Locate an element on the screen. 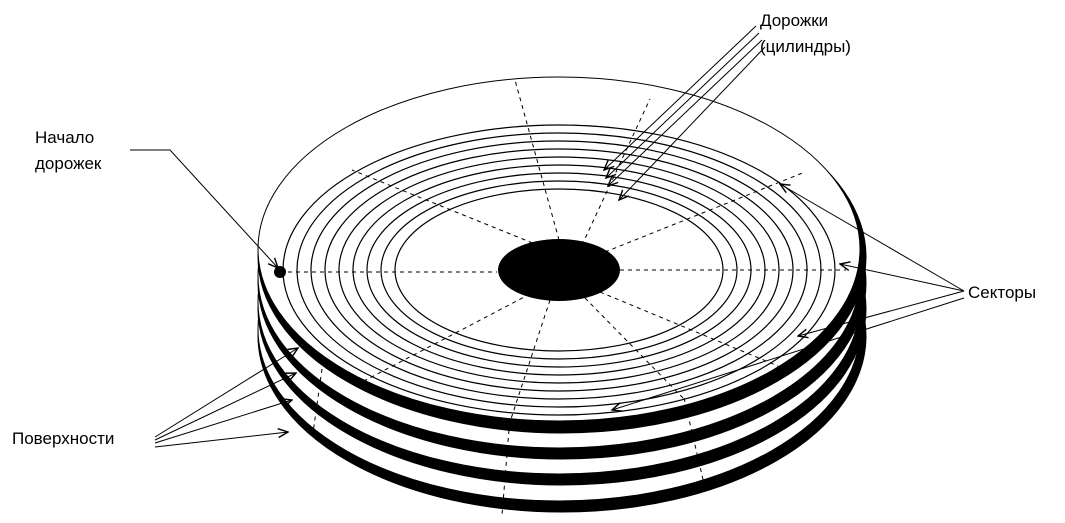 The image size is (1065, 523). label-tracks-line2: (цилиндры) is located at coordinates (805, 46).